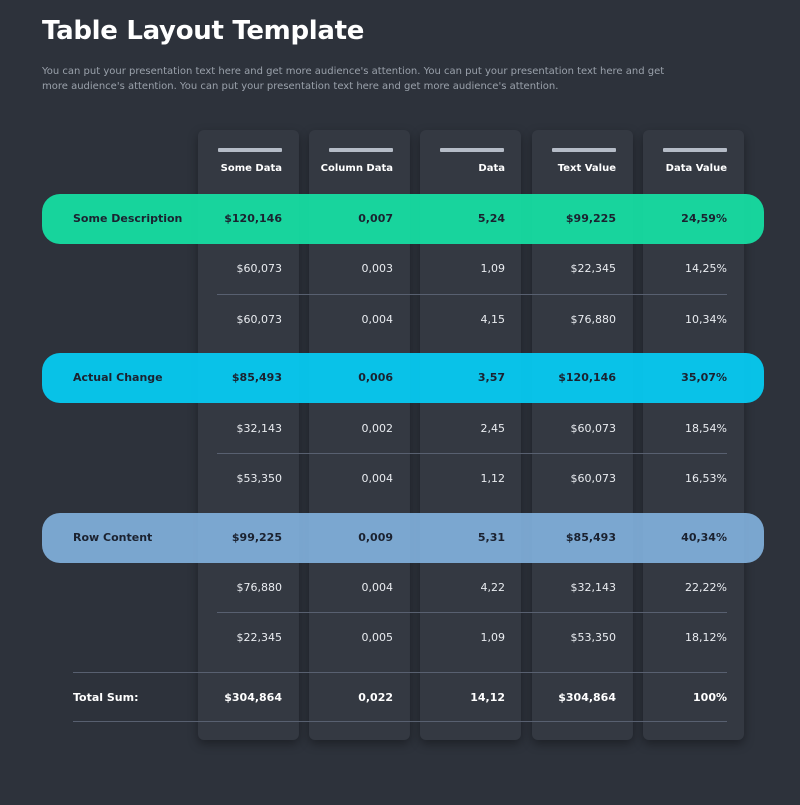 The width and height of the screenshot is (800, 805). What do you see at coordinates (493, 478) in the screenshot?
I see `table-cell: 1,12` at bounding box center [493, 478].